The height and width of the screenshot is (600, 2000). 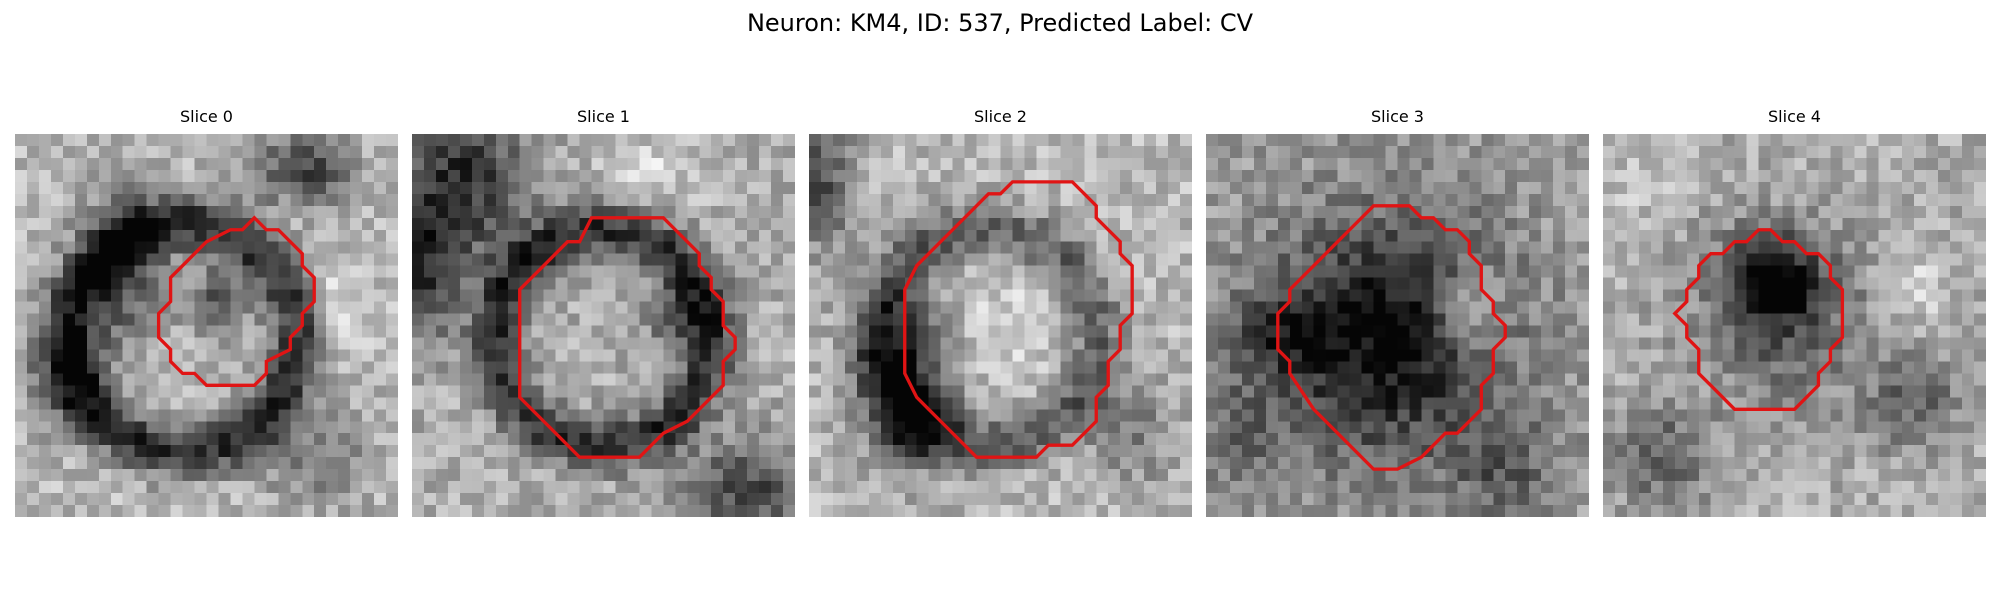 I want to click on slice-title-1: Slice 1, so click(x=603, y=116).